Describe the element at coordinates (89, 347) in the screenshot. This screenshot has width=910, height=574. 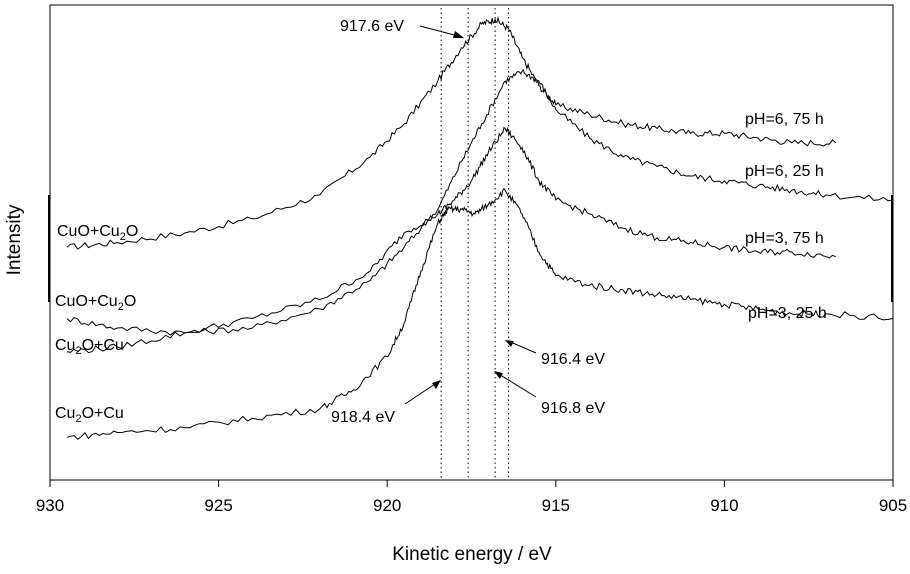
I see `series-left-label-2: Cu2O+Cu` at that location.